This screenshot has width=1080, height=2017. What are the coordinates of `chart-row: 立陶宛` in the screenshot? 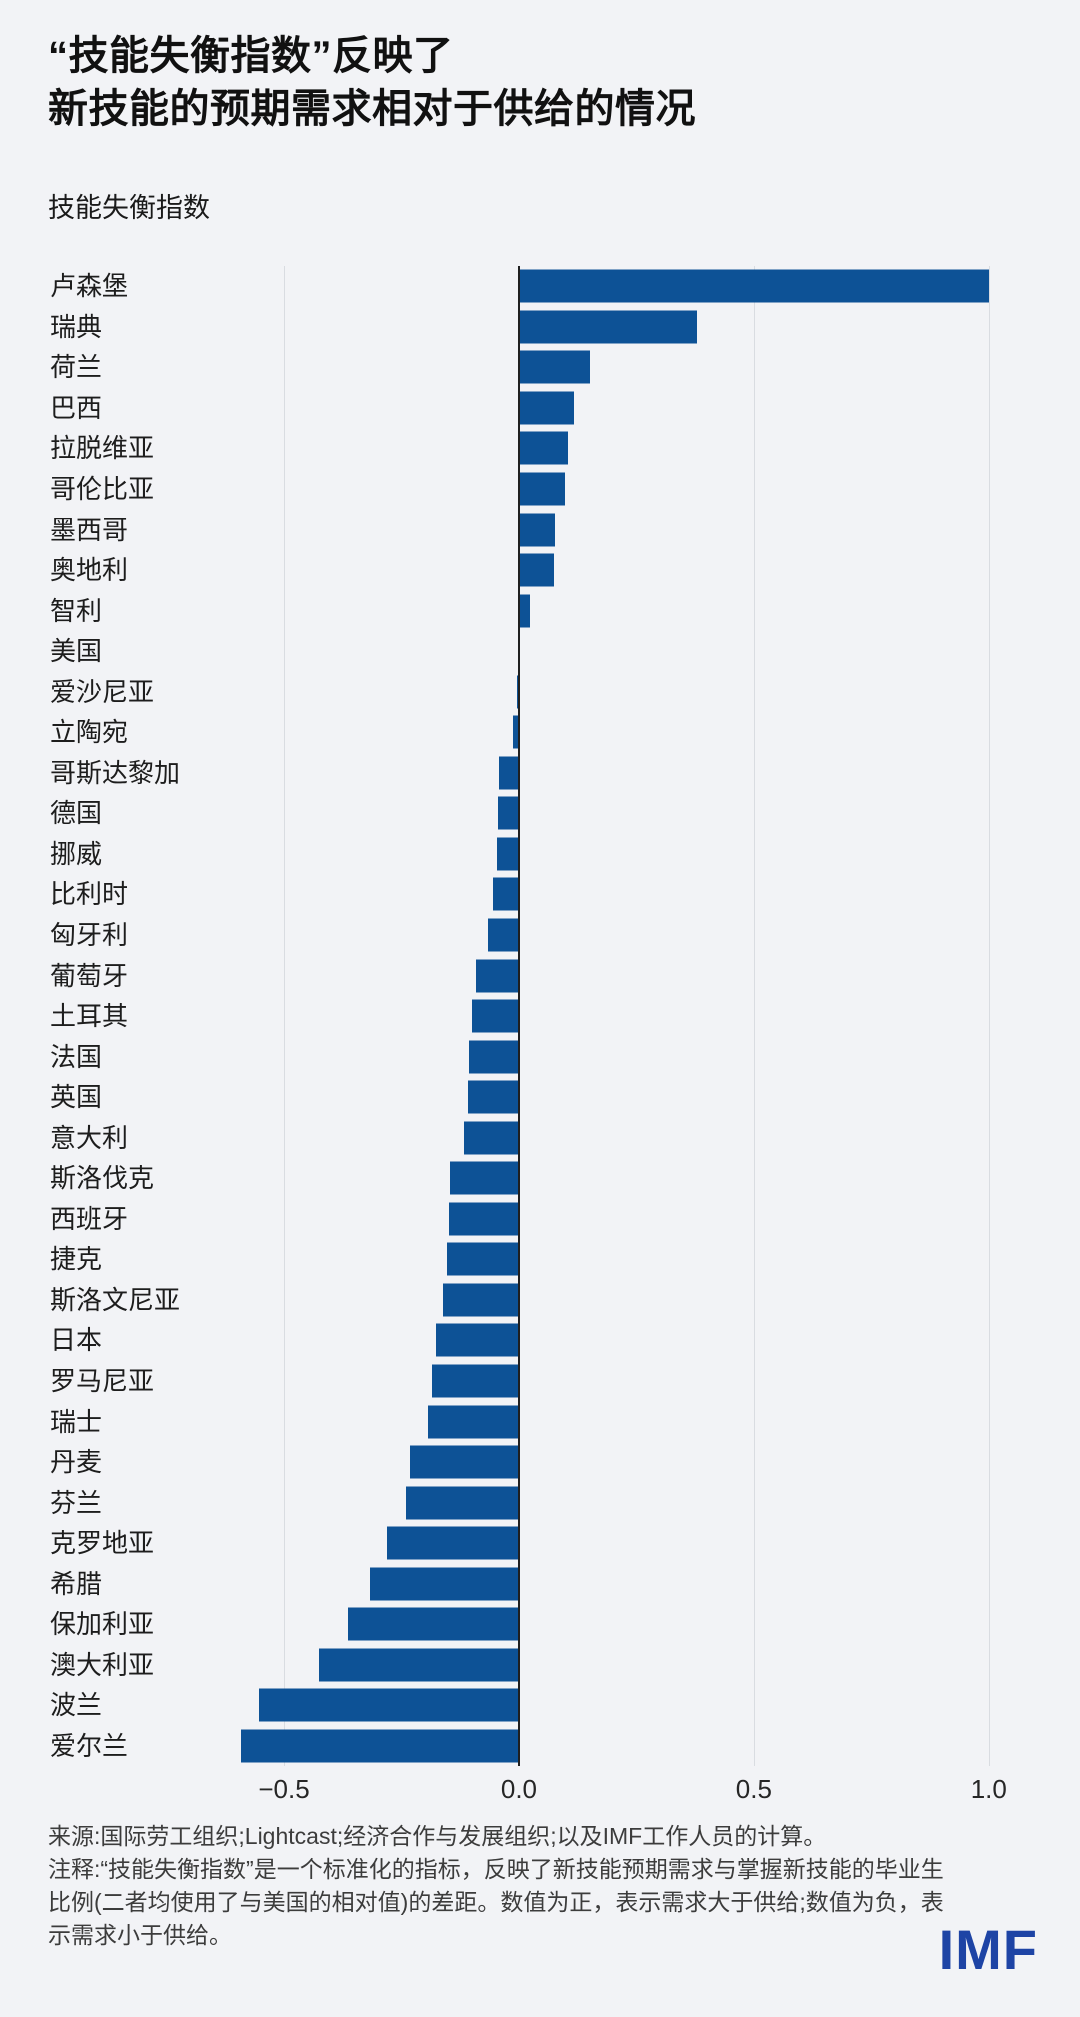 It's located at (540, 732).